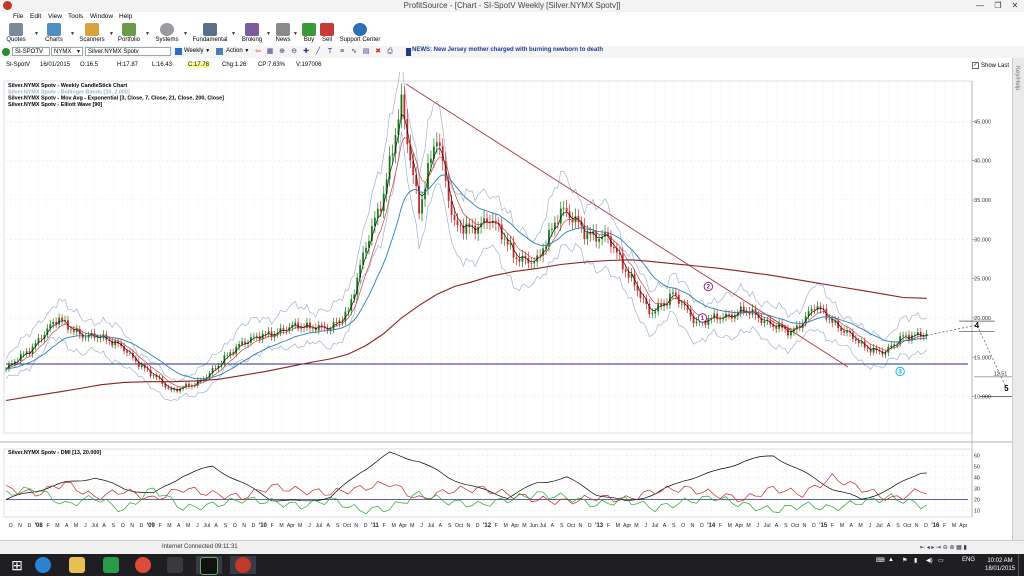  What do you see at coordinates (980, 5) in the screenshot?
I see `minimize-button: —` at bounding box center [980, 5].